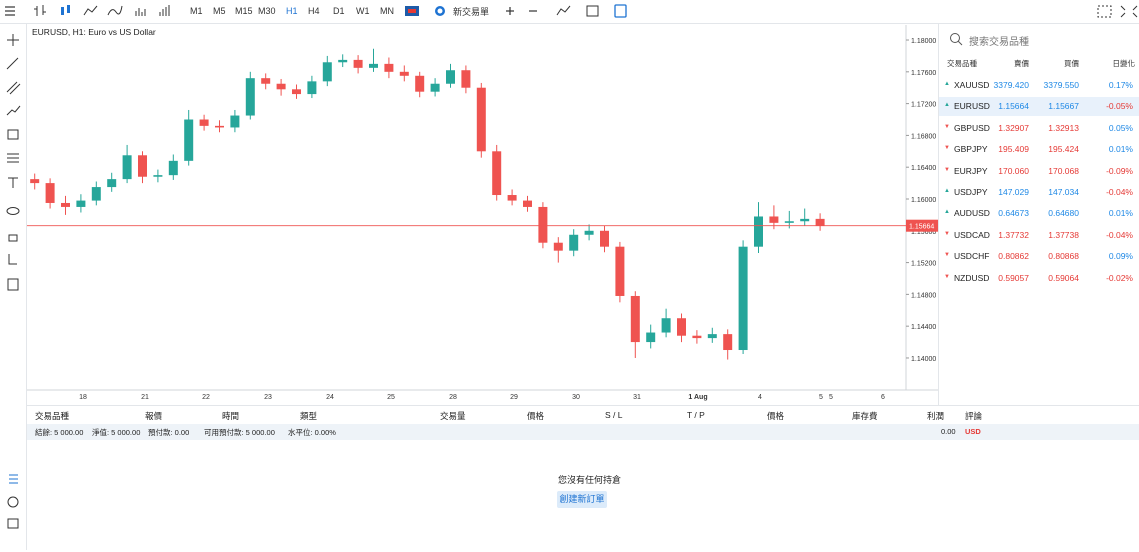 This screenshot has width=1139, height=552. Describe the element at coordinates (13, 40) in the screenshot. I see `crosshair-tool` at that location.